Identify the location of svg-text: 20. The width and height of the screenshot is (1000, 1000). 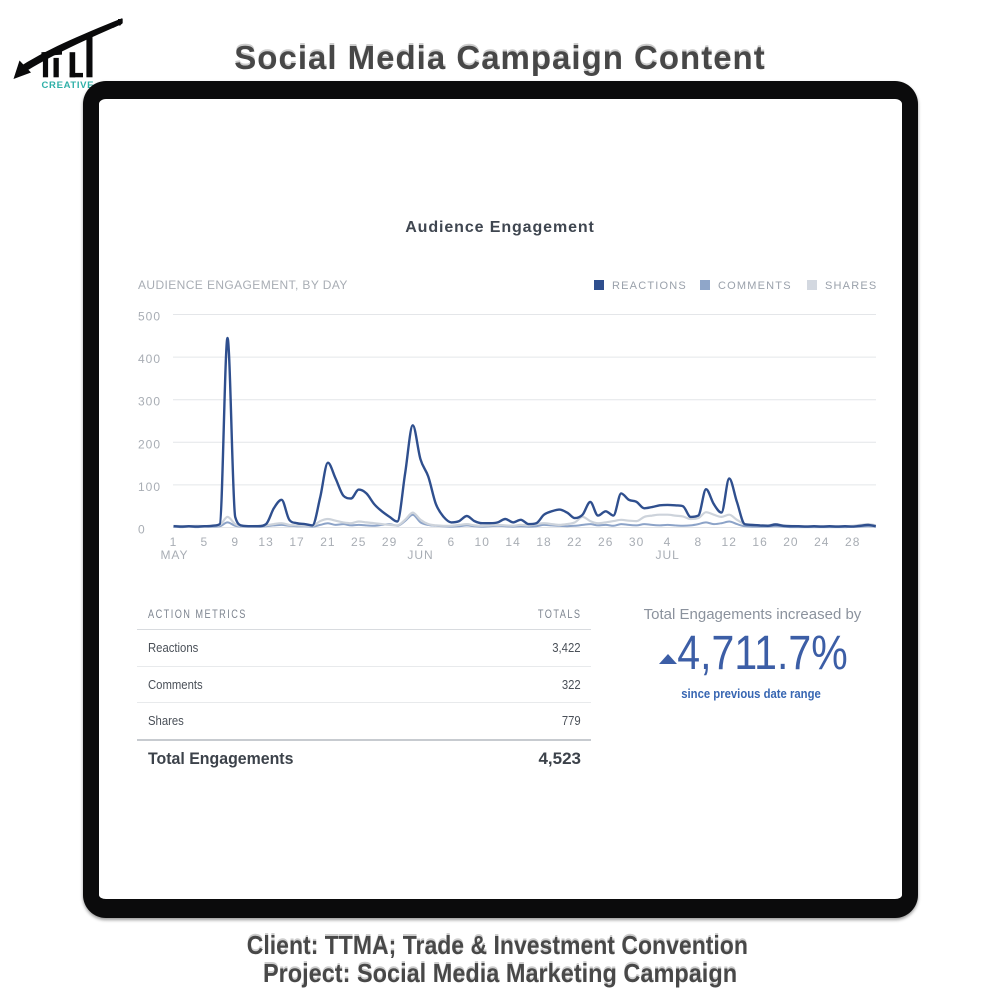
(790, 542).